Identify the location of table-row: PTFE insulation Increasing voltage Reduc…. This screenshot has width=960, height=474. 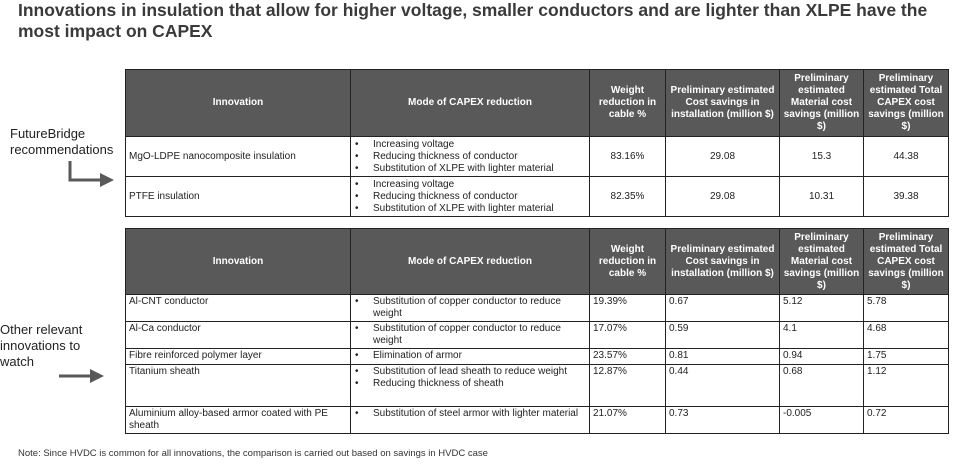
(537, 196).